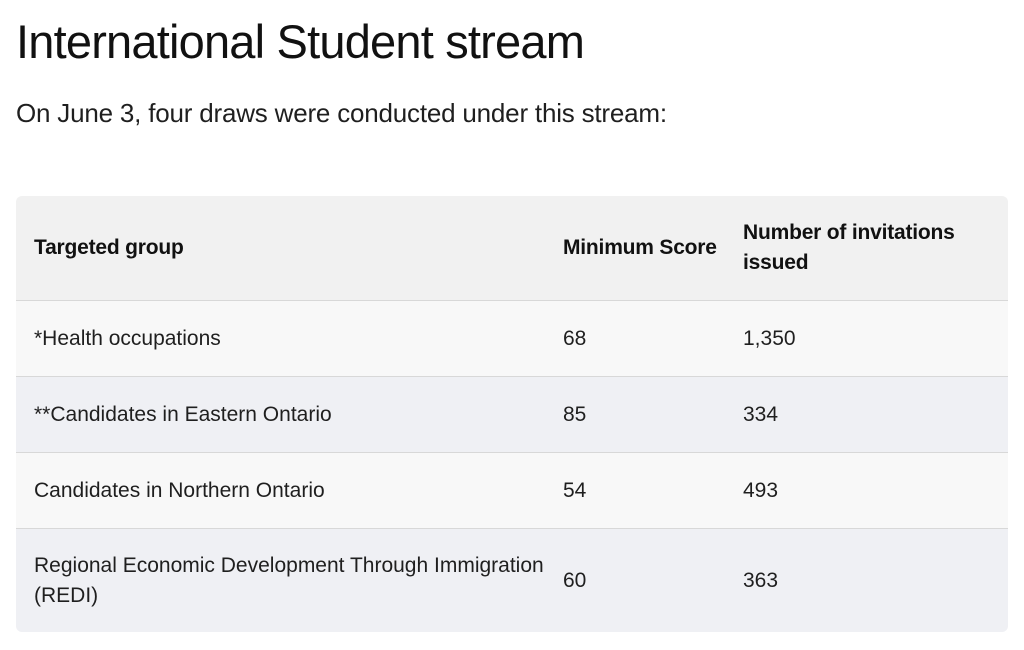 This screenshot has height=650, width=1024. Describe the element at coordinates (635, 490) in the screenshot. I see `cell-minimum-score: 54` at that location.